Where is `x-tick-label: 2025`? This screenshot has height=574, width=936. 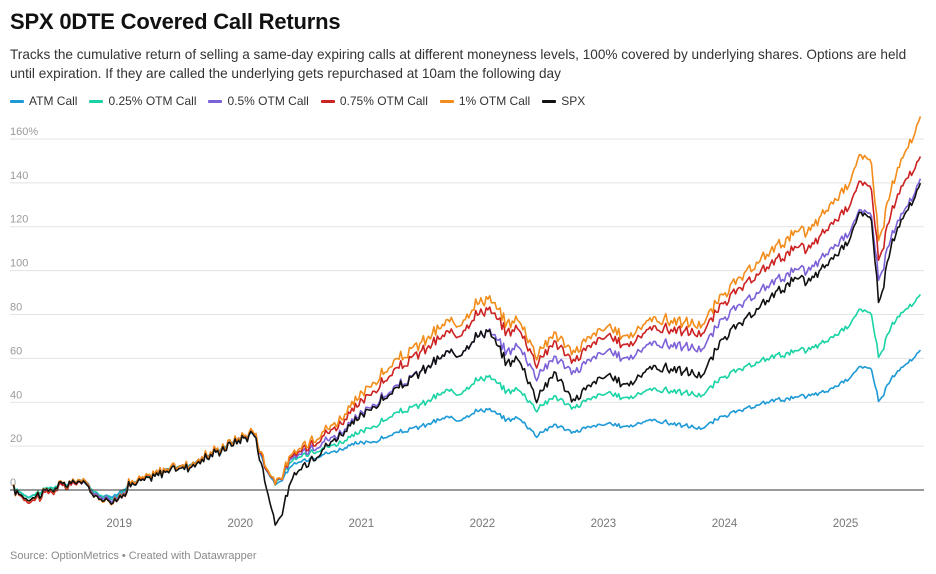 x-tick-label: 2025 is located at coordinates (846, 524).